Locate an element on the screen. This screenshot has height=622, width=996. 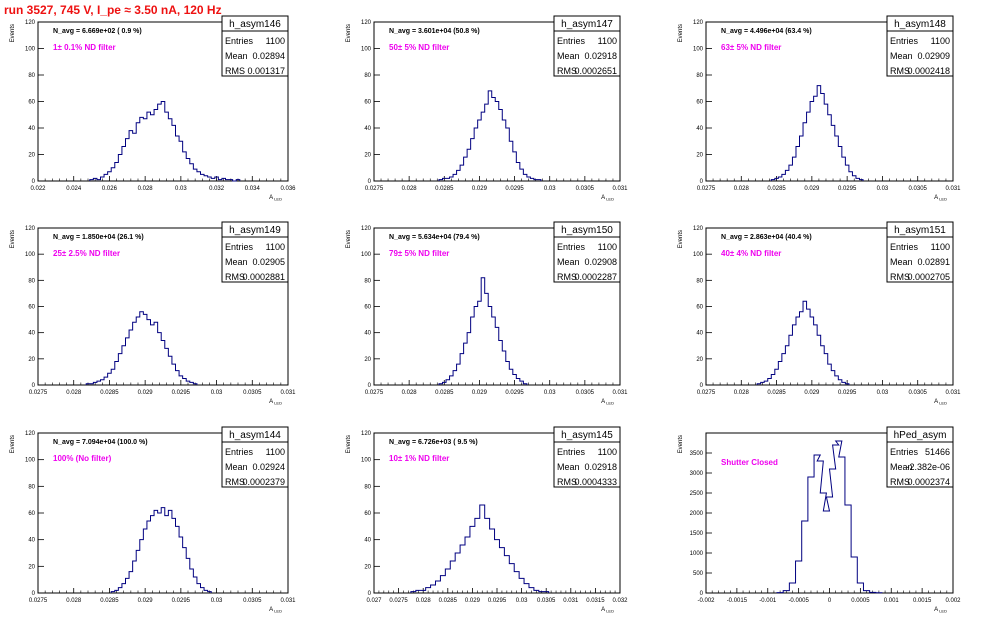
stats-value: 0.0004333 is located at coordinates (595, 482).